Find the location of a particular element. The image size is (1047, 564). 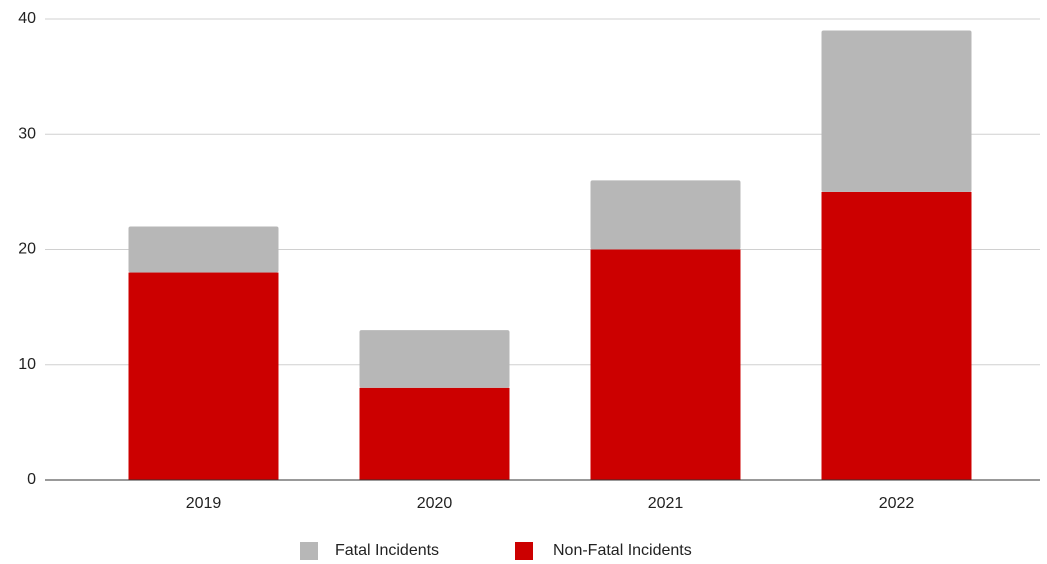

x-tick-label: 2019 is located at coordinates (204, 503).